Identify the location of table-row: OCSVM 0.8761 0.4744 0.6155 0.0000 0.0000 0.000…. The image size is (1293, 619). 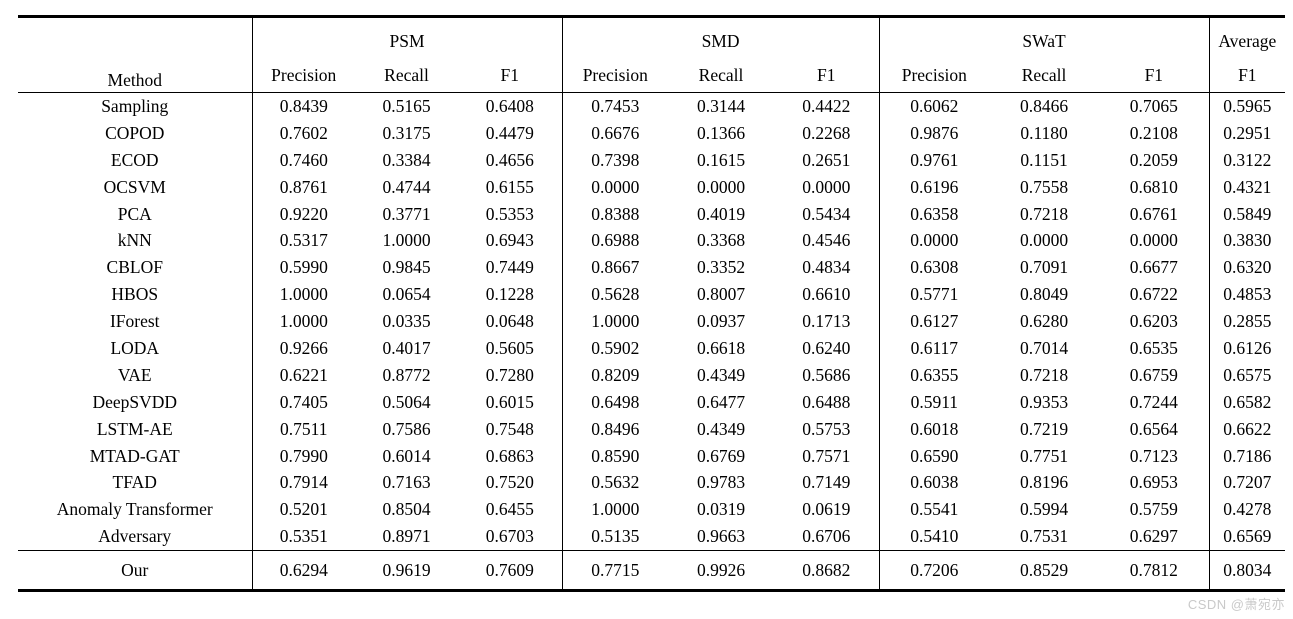
(652, 187).